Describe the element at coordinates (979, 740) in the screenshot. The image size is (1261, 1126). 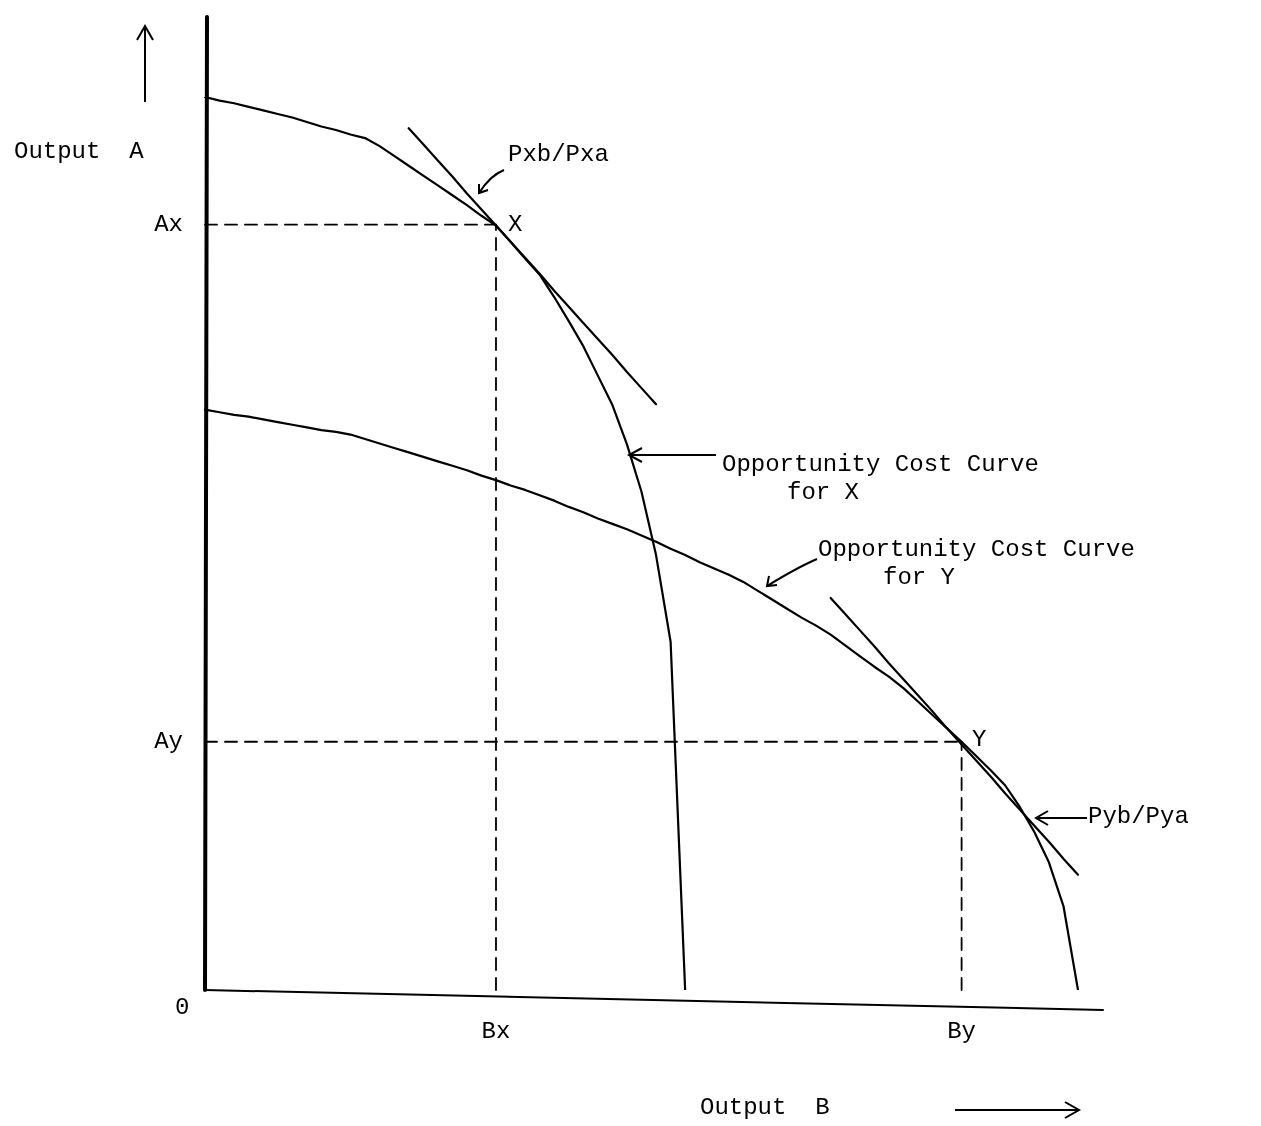
I see `annotation: Y` at that location.